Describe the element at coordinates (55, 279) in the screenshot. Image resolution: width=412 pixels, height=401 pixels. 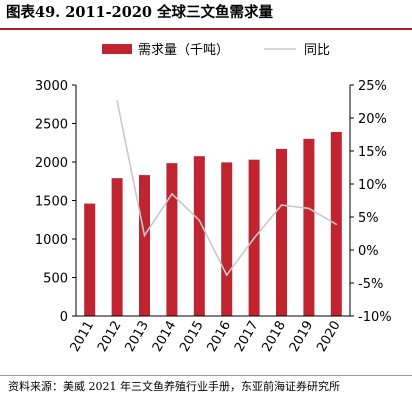
I see `left-tick-label: 500` at that location.